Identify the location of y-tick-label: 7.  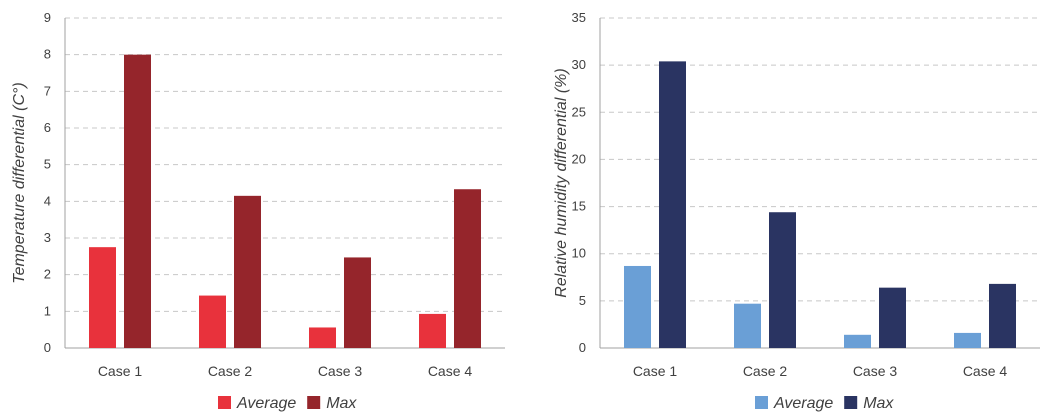
(47, 90).